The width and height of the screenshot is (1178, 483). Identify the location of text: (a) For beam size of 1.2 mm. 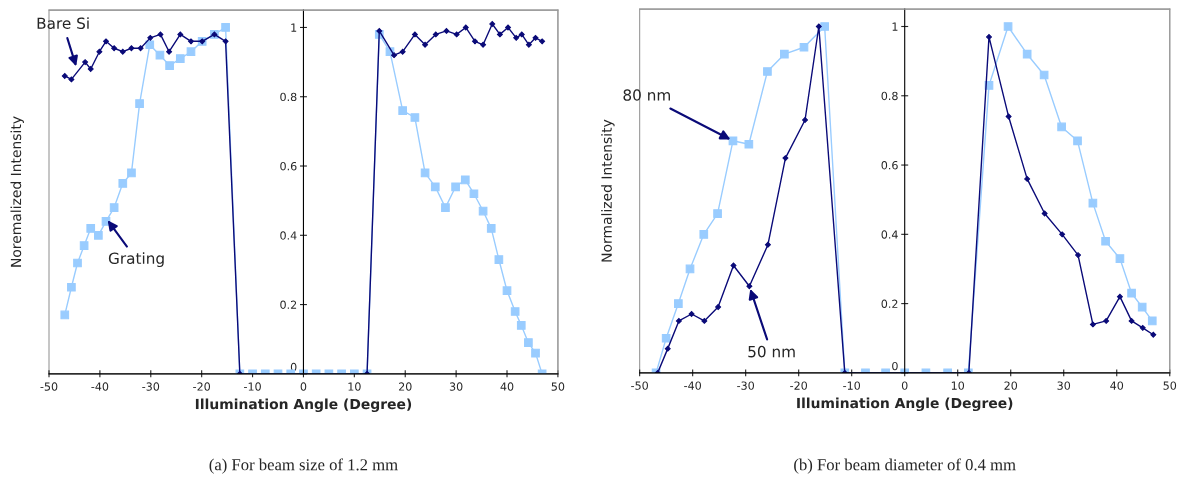
(303, 466).